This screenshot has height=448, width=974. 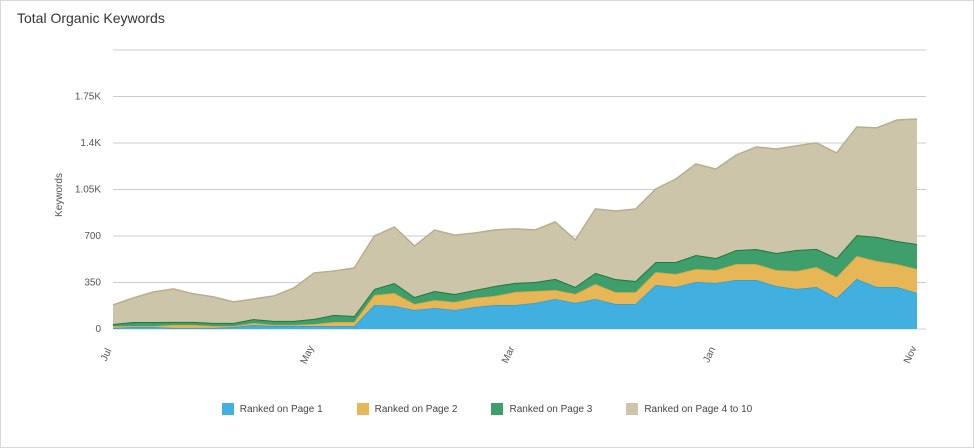 What do you see at coordinates (551, 409) in the screenshot?
I see `legend-label: Ranked on Page 3` at bounding box center [551, 409].